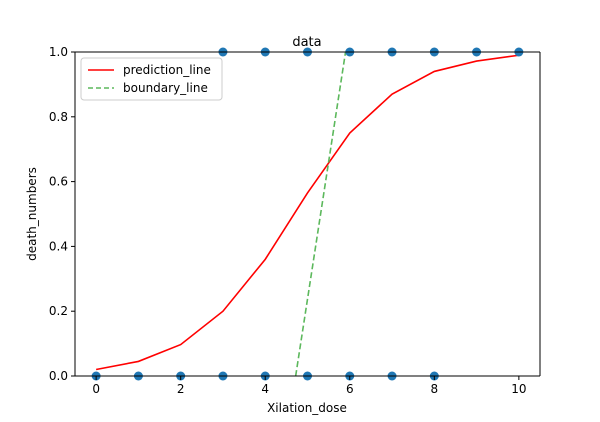 The width and height of the screenshot is (600, 422). What do you see at coordinates (58, 182) in the screenshot?
I see `y-tick-label: 0.6` at bounding box center [58, 182].